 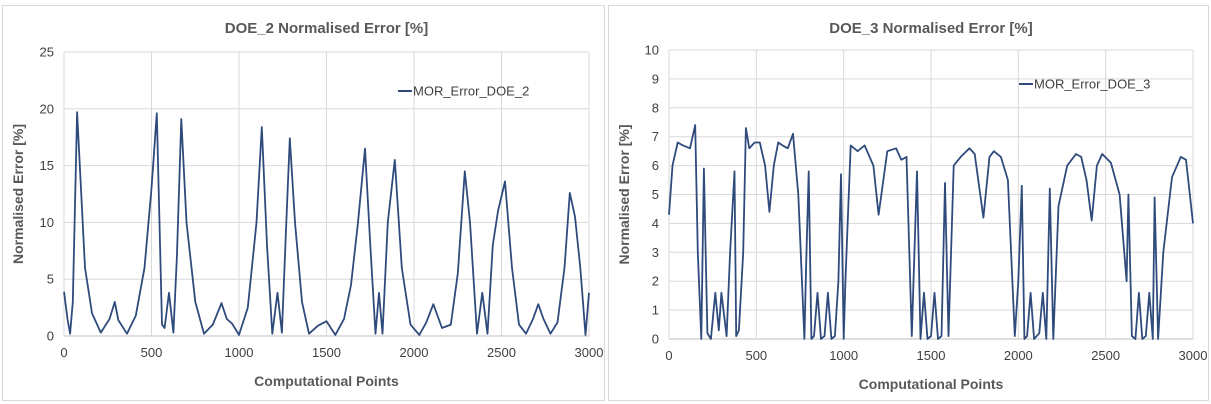 I want to click on y-tick-label: 7, so click(x=655, y=136).